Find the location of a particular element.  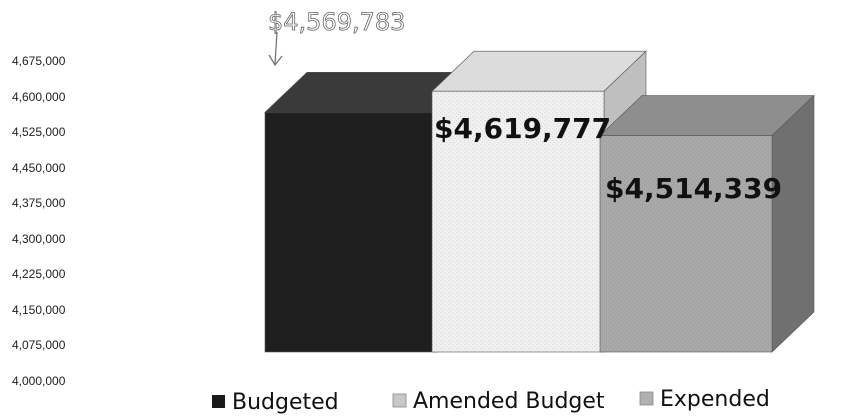

bar-texture-expended is located at coordinates (686, 243).